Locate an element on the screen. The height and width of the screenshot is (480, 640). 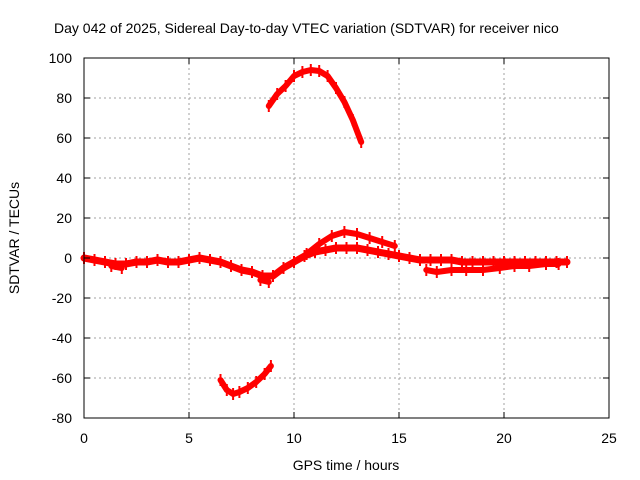
y-tick-label: 80 is located at coordinates (64, 98).